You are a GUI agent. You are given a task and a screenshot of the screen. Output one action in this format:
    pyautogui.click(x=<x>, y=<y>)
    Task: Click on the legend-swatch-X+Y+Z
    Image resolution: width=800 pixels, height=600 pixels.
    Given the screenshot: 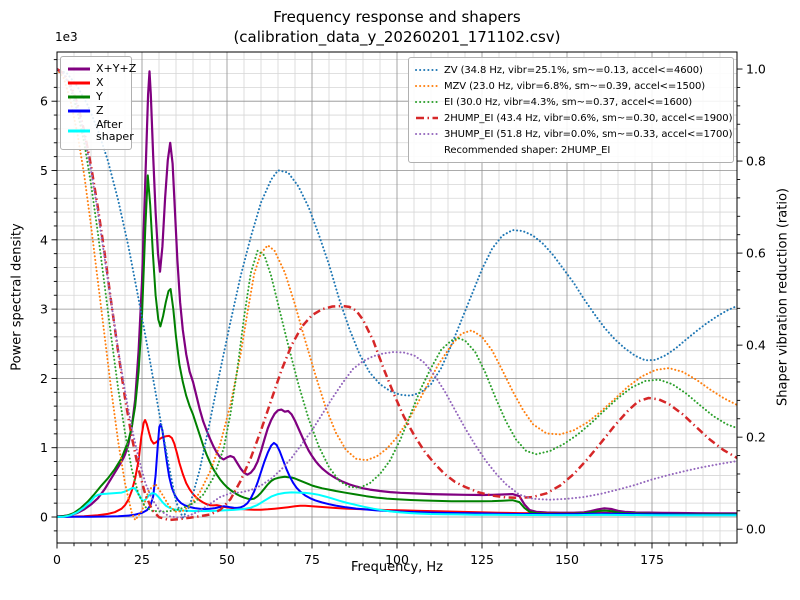 What is the action you would take?
    pyautogui.click(x=79, y=69)
    